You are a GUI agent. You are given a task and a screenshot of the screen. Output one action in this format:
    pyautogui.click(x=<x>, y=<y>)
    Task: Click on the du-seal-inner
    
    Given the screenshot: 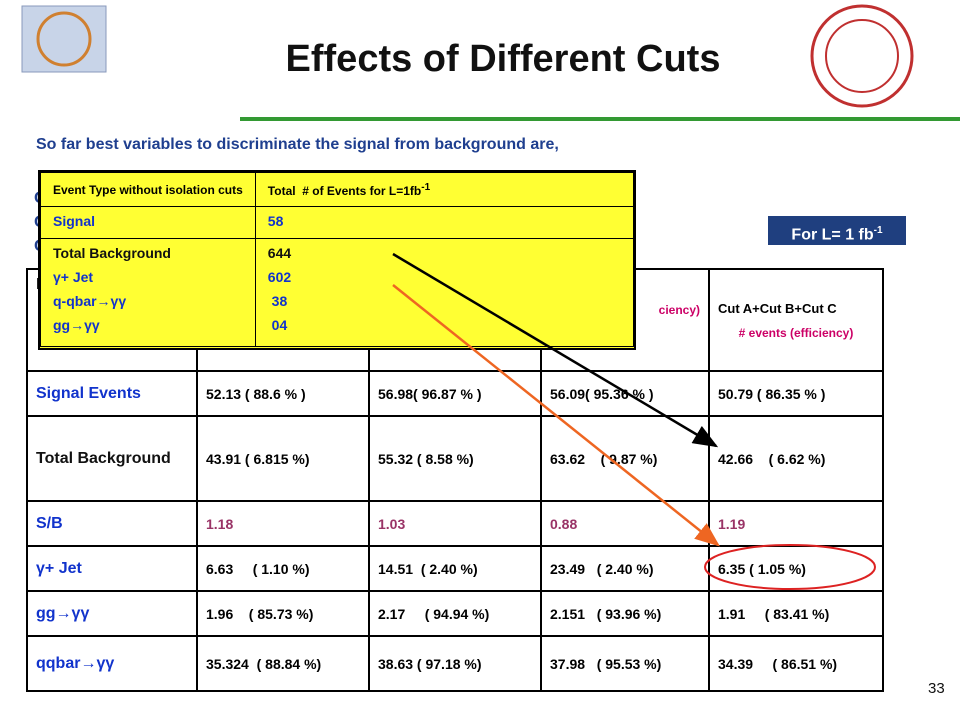 What is the action you would take?
    pyautogui.click(x=862, y=56)
    